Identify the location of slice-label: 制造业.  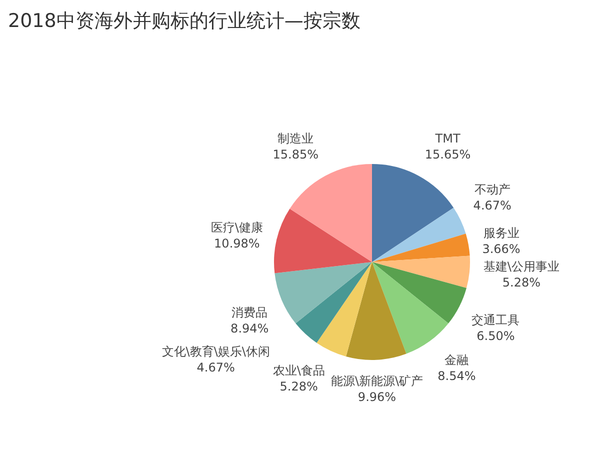
(296, 139).